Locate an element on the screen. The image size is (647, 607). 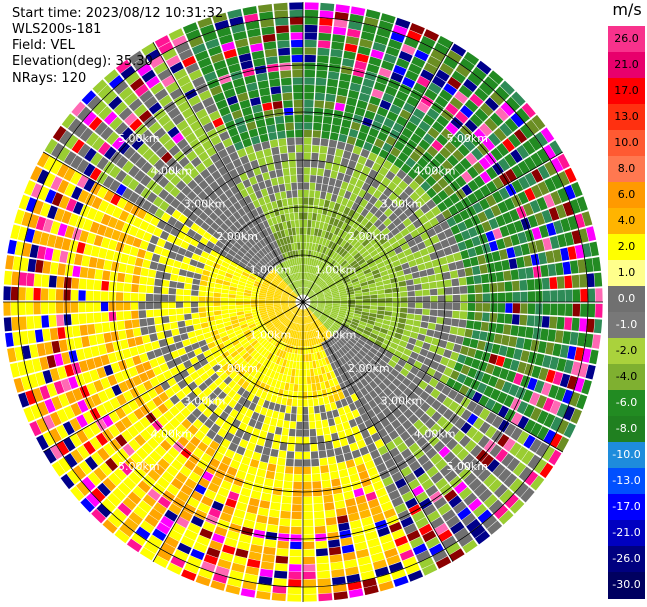
colorbar-tick-label: 0.0 is located at coordinates (626, 298).